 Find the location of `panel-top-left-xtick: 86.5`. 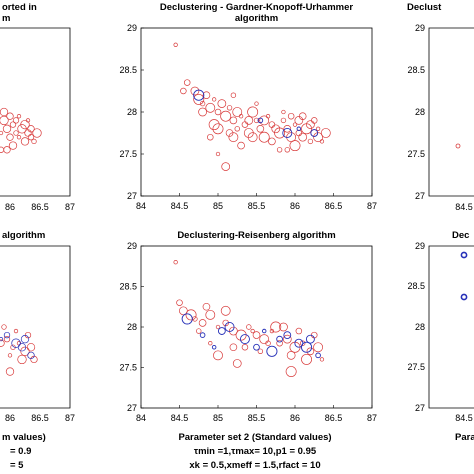

panel-top-left-xtick: 86.5 is located at coordinates (40, 207).